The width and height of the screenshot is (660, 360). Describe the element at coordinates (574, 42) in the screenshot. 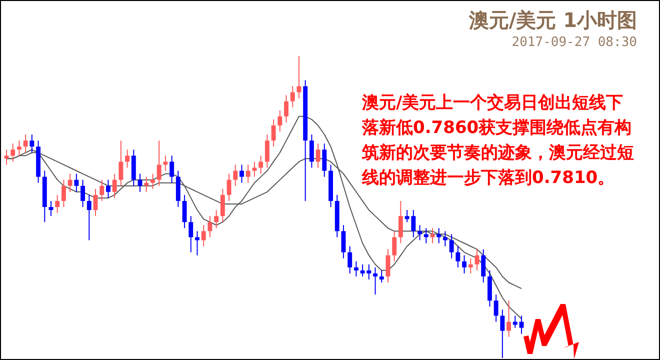

I see `text: 2017-09-27 08:30` at that location.